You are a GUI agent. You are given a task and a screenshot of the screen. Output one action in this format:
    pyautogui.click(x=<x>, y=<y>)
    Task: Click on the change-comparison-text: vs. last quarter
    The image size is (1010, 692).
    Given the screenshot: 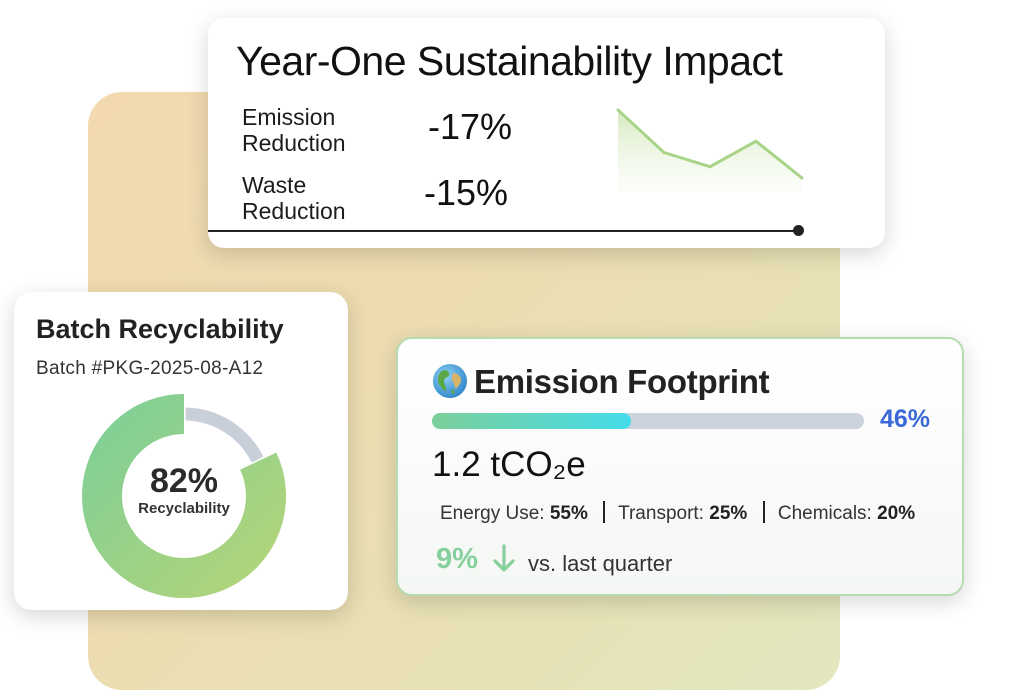 What is the action you would take?
    pyautogui.click(x=600, y=563)
    